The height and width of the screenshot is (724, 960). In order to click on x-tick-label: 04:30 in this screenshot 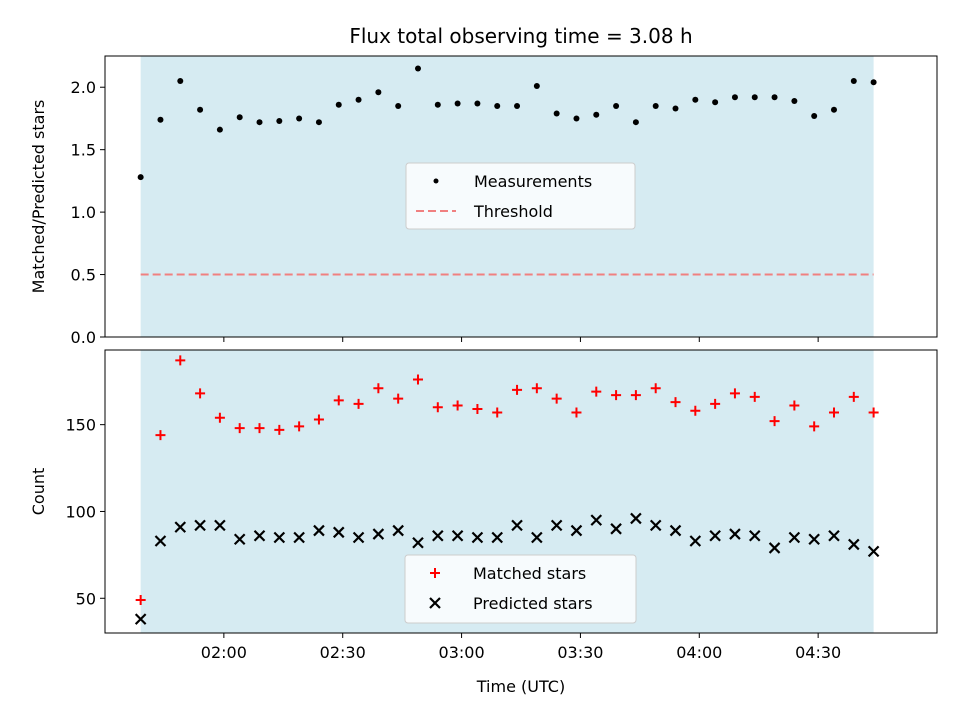, I will do `click(818, 652)`.